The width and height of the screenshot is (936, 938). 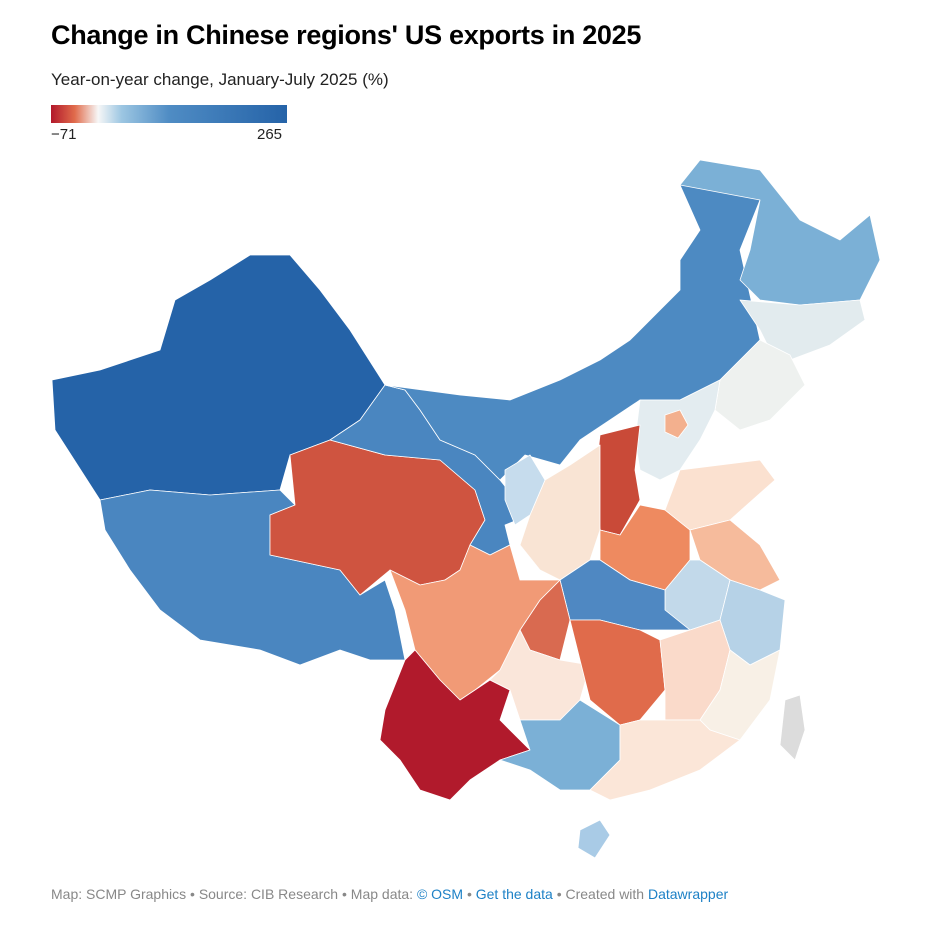 What do you see at coordinates (383, 894) in the screenshot?
I see `map-data-label: Map data:` at bounding box center [383, 894].